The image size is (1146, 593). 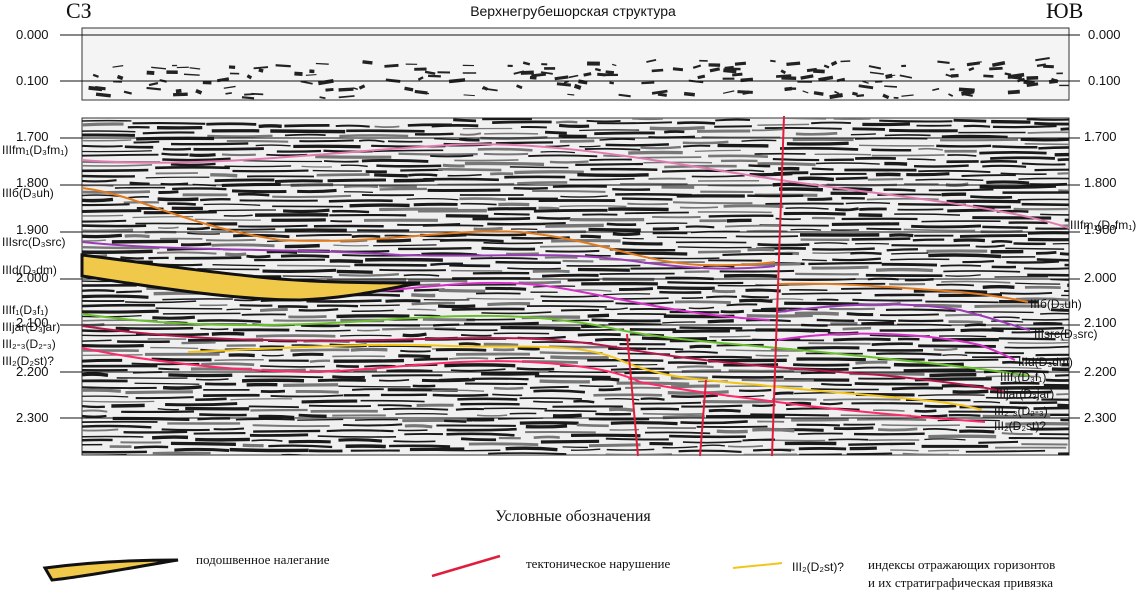 I want to click on horizon-d2st, so click(x=534, y=385).